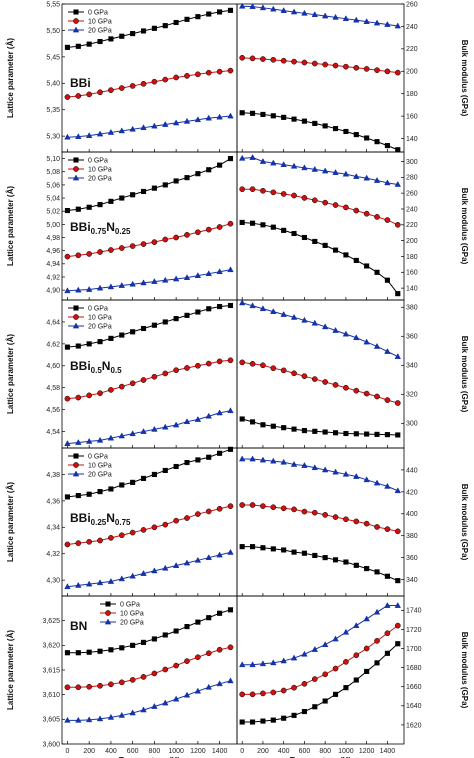  Describe the element at coordinates (100, 170) in the screenshot. I see `legend-label-2: 10 GPa` at that location.